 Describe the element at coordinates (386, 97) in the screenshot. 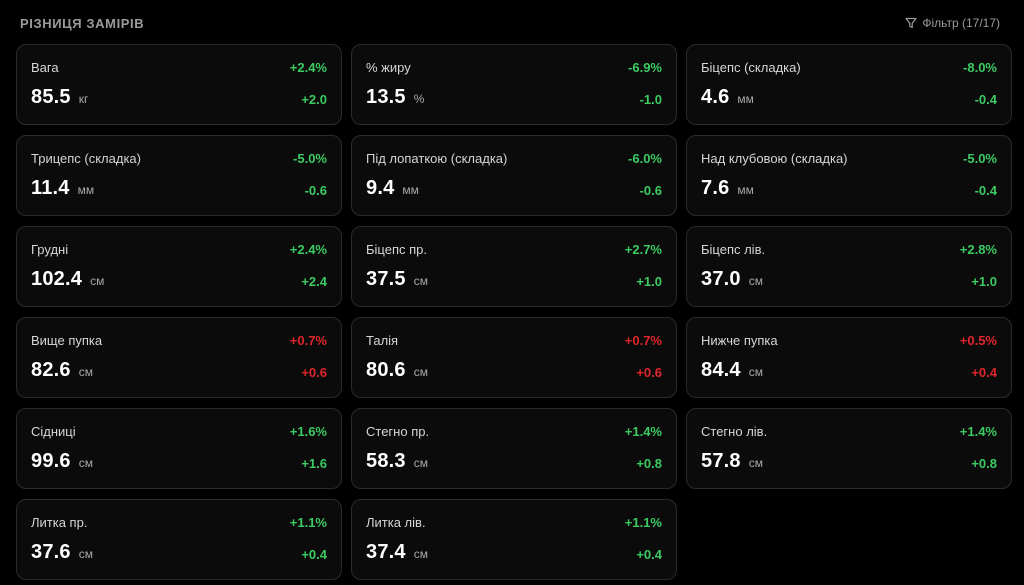

I see `measurement-value: 13.5` at that location.